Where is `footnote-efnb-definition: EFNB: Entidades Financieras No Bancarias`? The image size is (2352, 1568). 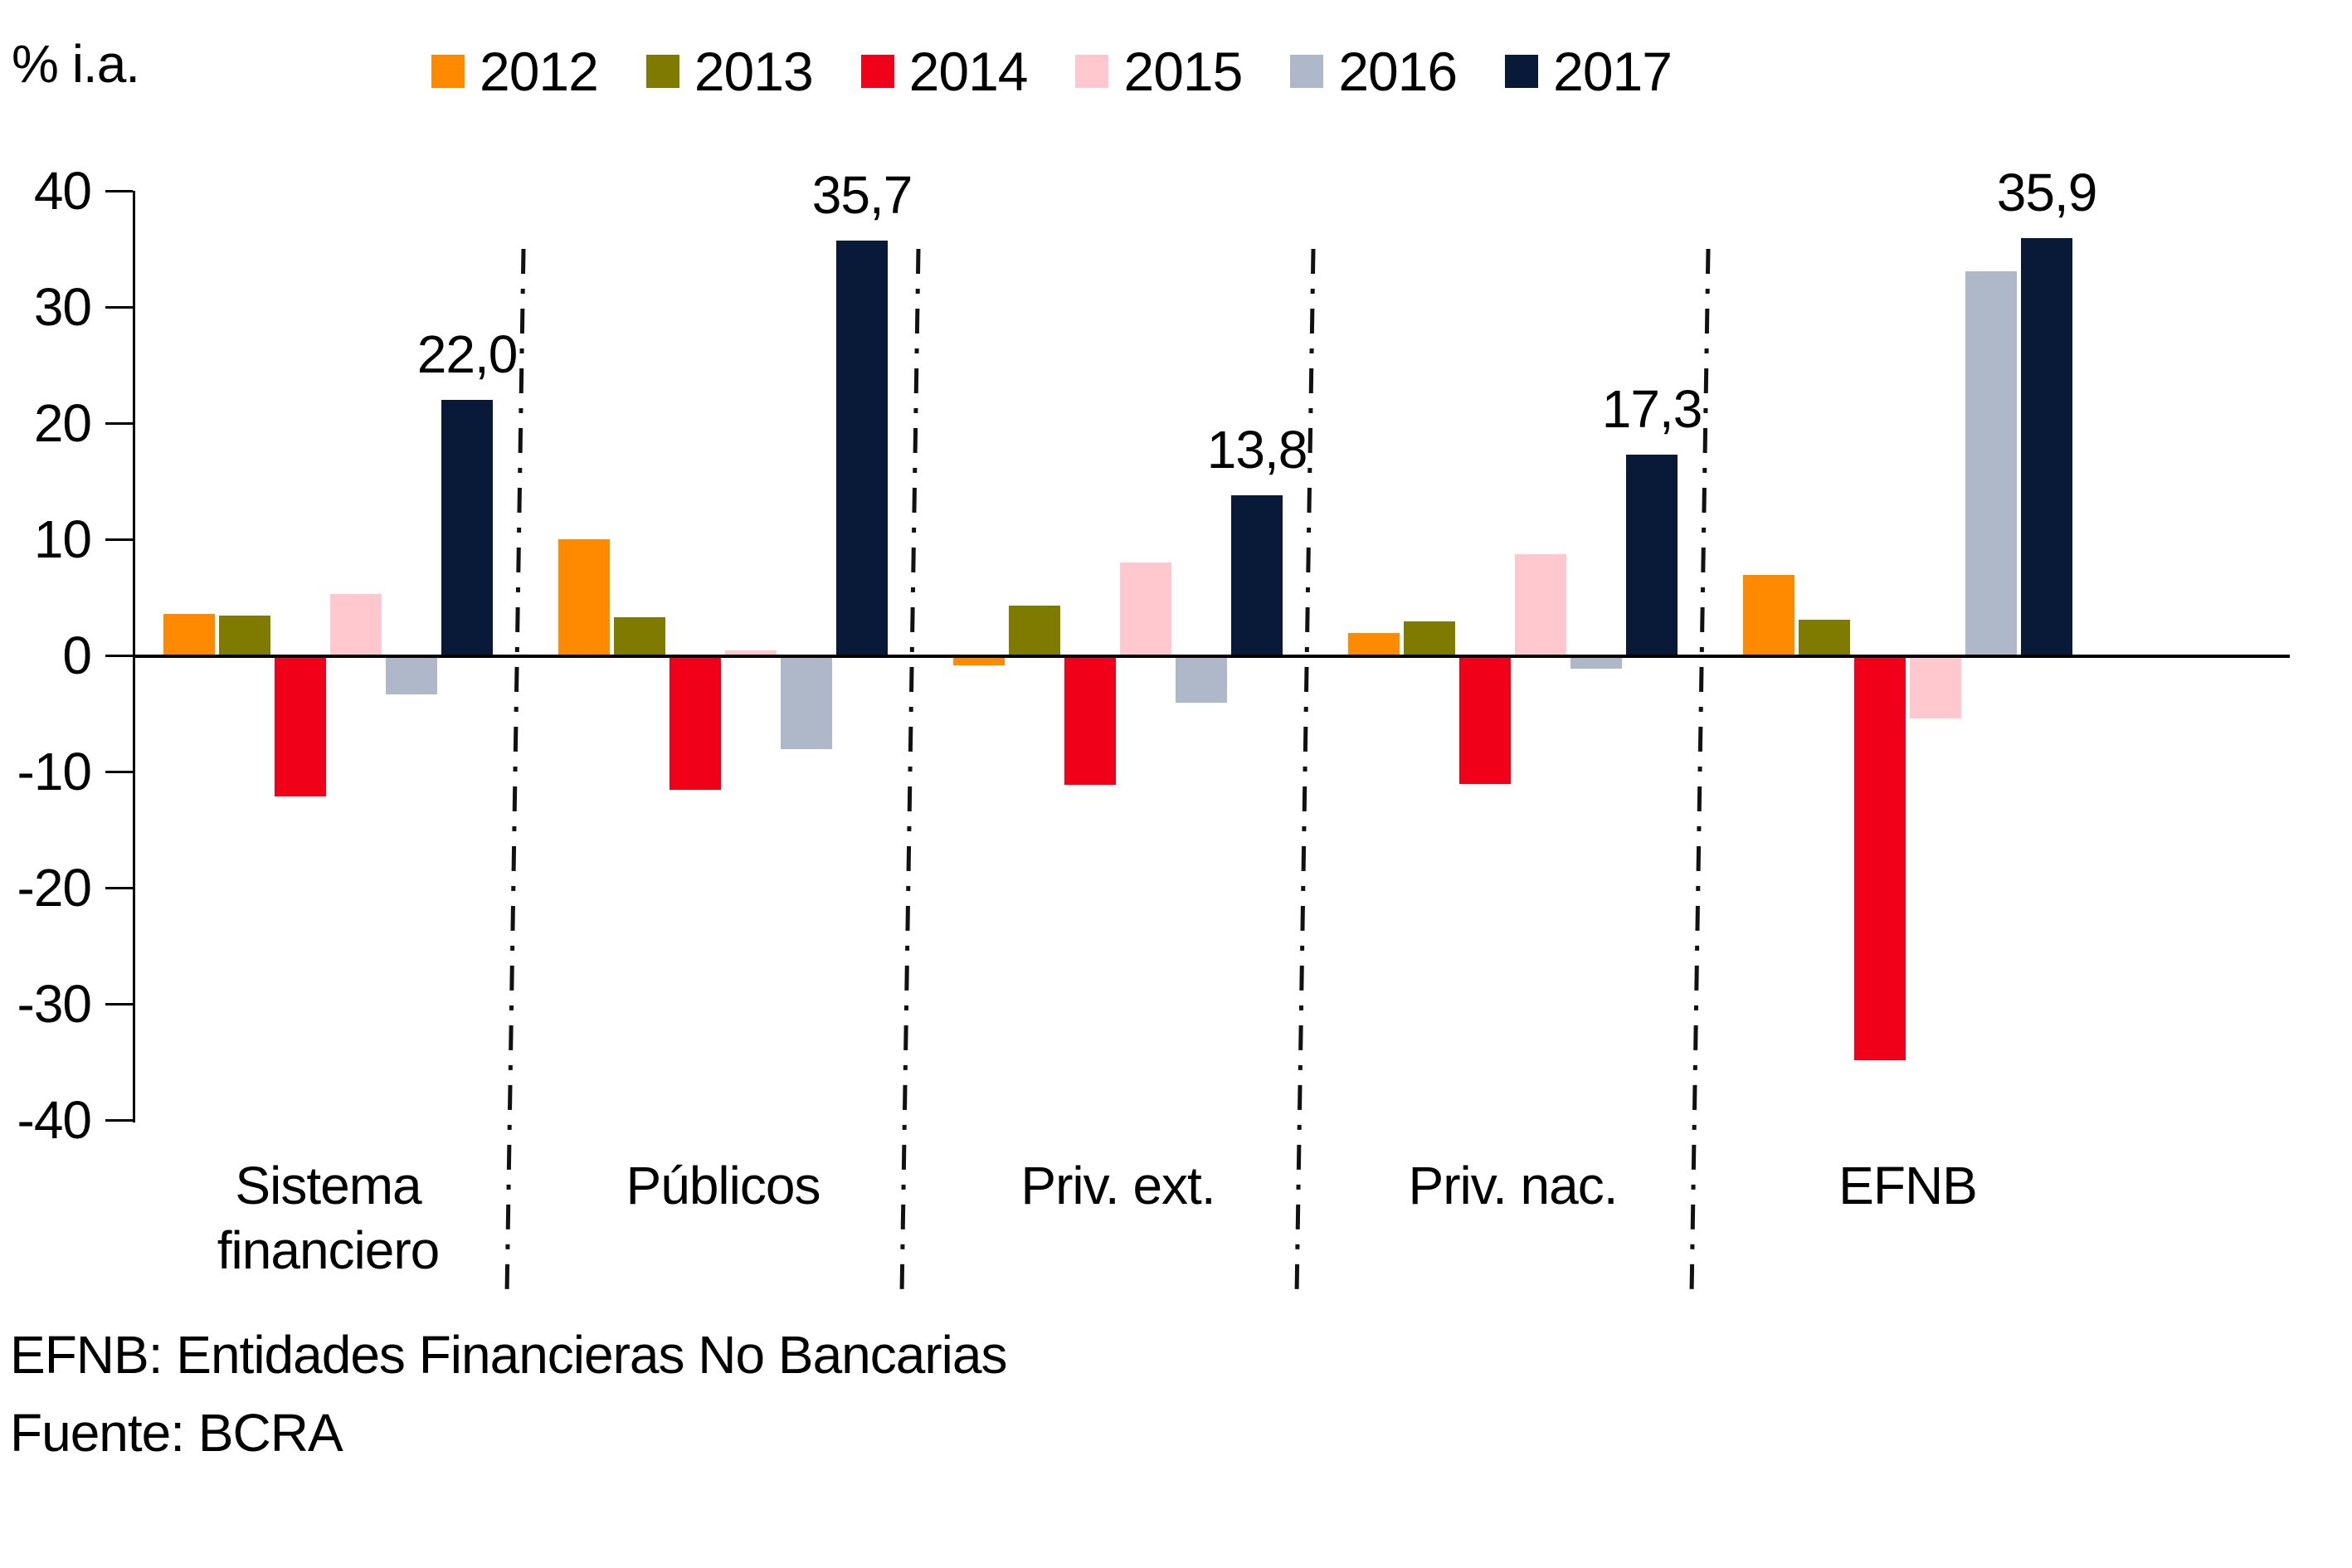 footnote-efnb-definition: EFNB: Entidades Financieras No Bancarias is located at coordinates (508, 1355).